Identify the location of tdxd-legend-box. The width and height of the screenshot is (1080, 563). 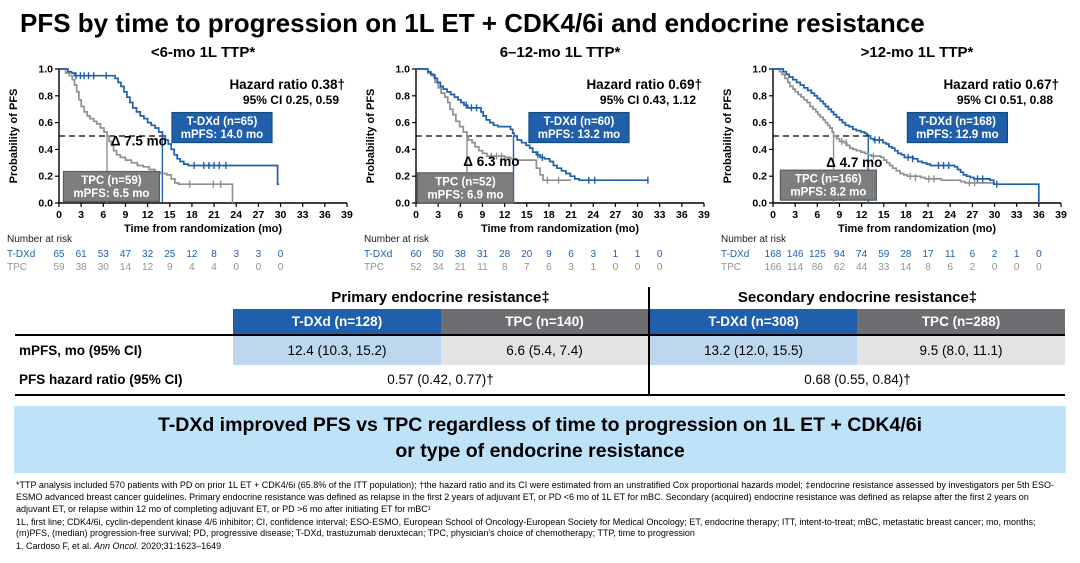
(222, 127).